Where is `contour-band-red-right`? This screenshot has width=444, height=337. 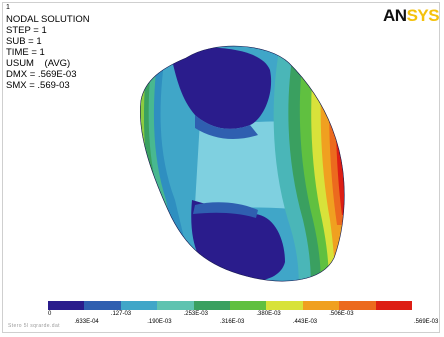 contour-band-red-right is located at coordinates (340, 130).